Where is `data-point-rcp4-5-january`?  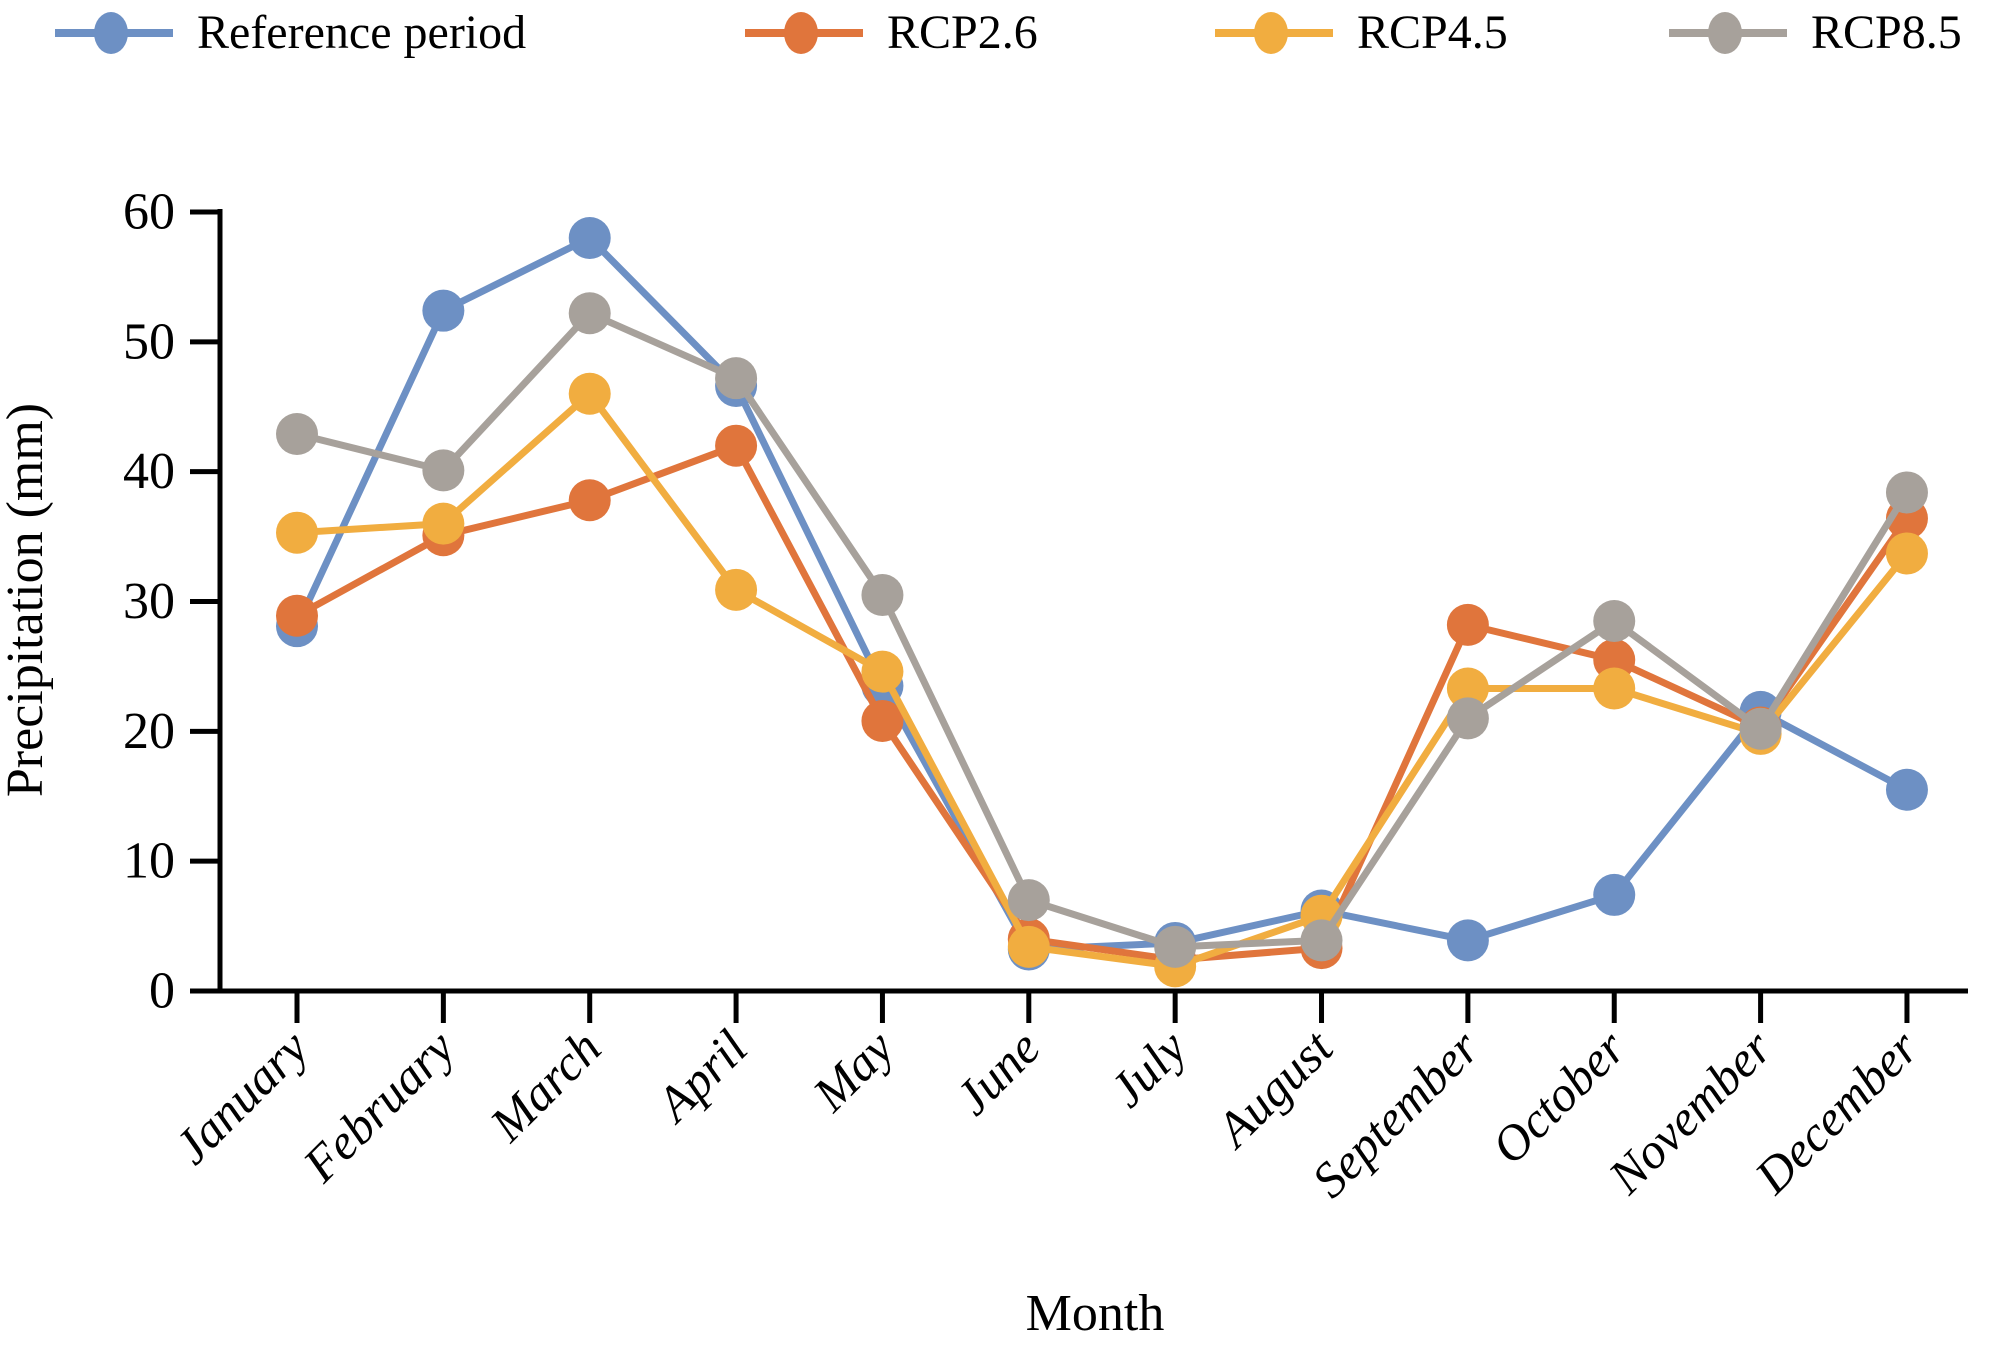 data-point-rcp4-5-january is located at coordinates (297, 532).